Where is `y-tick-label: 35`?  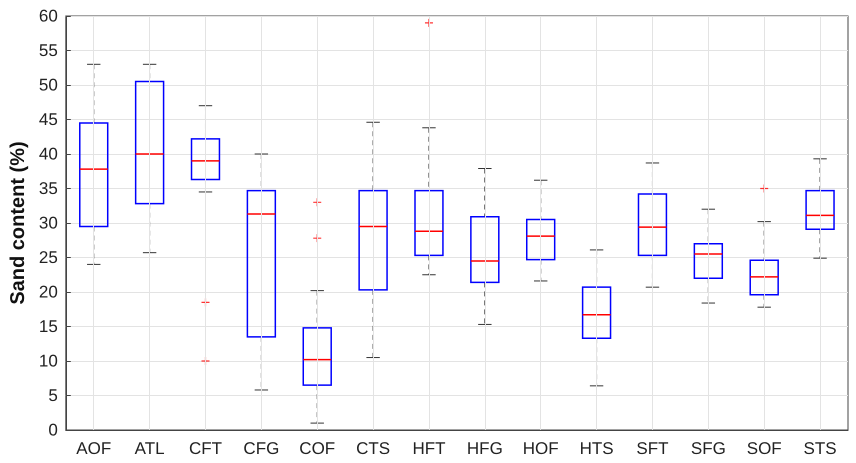 y-tick-label: 35 is located at coordinates (48, 188).